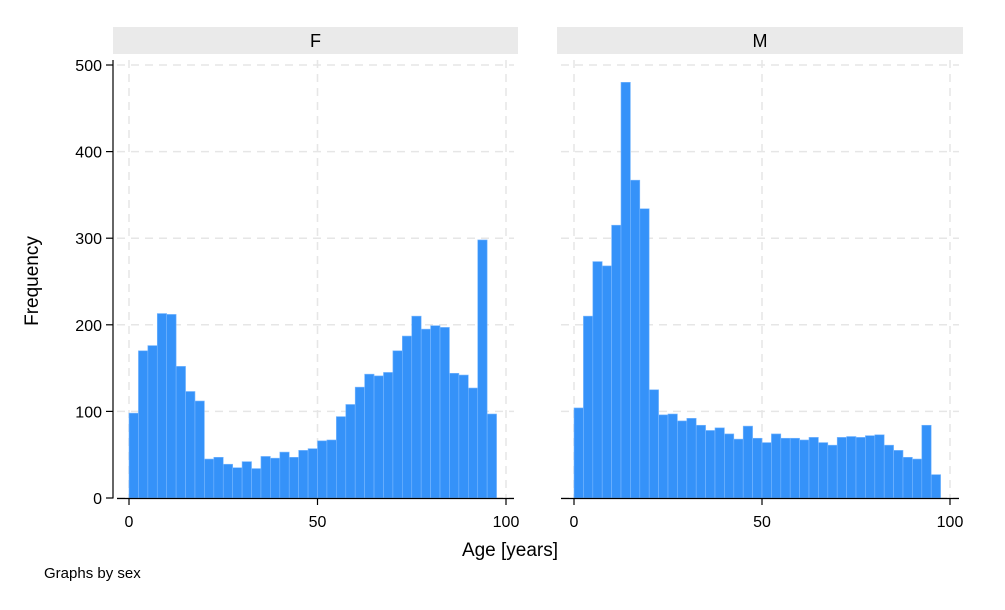  Describe the element at coordinates (88, 66) in the screenshot. I see `y-tick-label: 500` at that location.